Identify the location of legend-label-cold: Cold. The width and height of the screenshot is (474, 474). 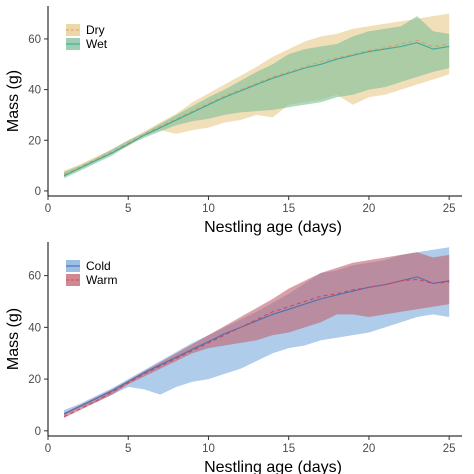
(98, 266).